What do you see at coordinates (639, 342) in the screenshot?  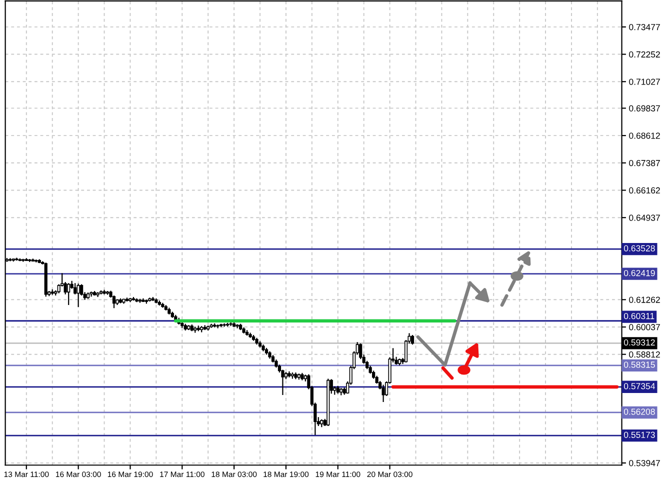 I see `ref-line-label: 0.59312` at bounding box center [639, 342].